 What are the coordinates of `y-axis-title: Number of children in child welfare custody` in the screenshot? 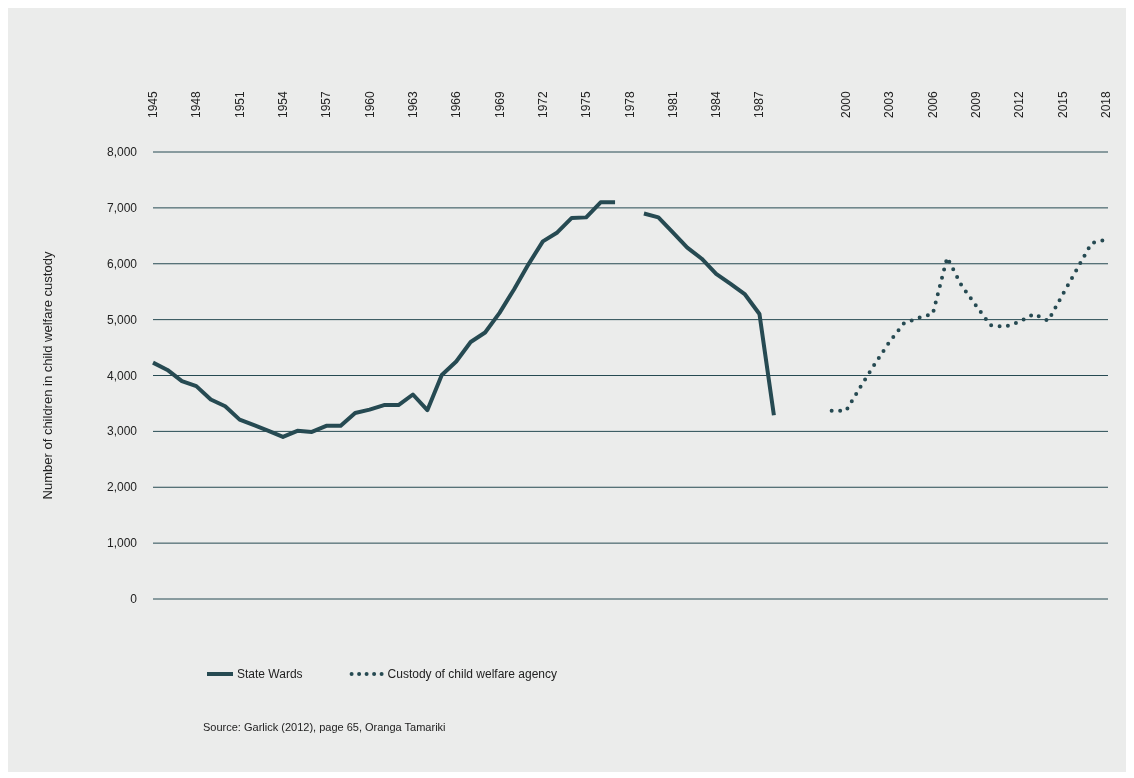 It's located at (47, 375).